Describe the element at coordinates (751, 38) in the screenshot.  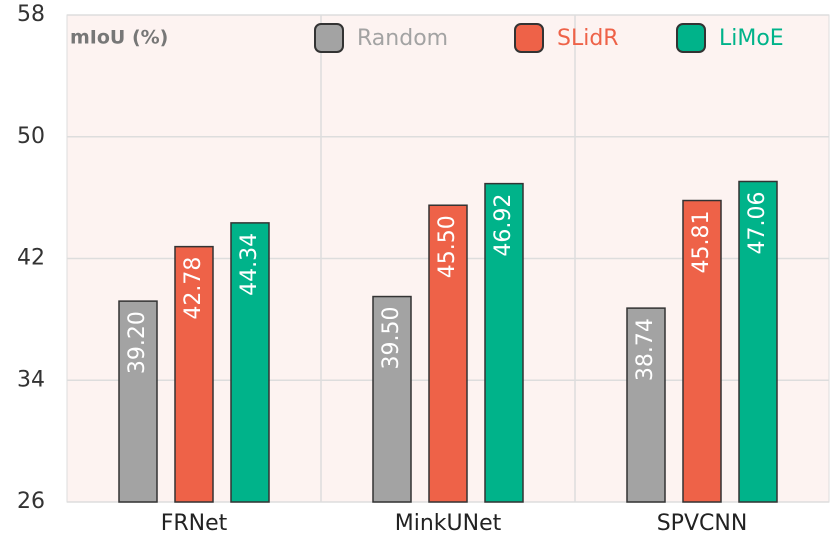
I see `legend-label: LiMoE` at that location.